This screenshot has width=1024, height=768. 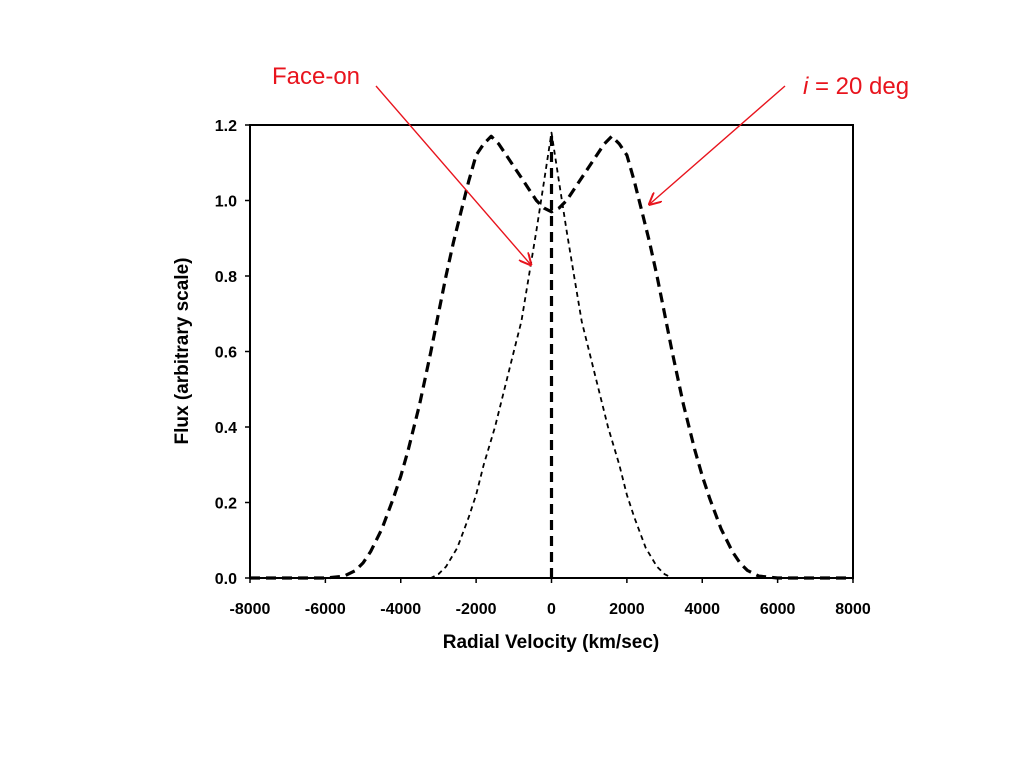 I want to click on y-tick-label: 0.6, so click(x=226, y=353).